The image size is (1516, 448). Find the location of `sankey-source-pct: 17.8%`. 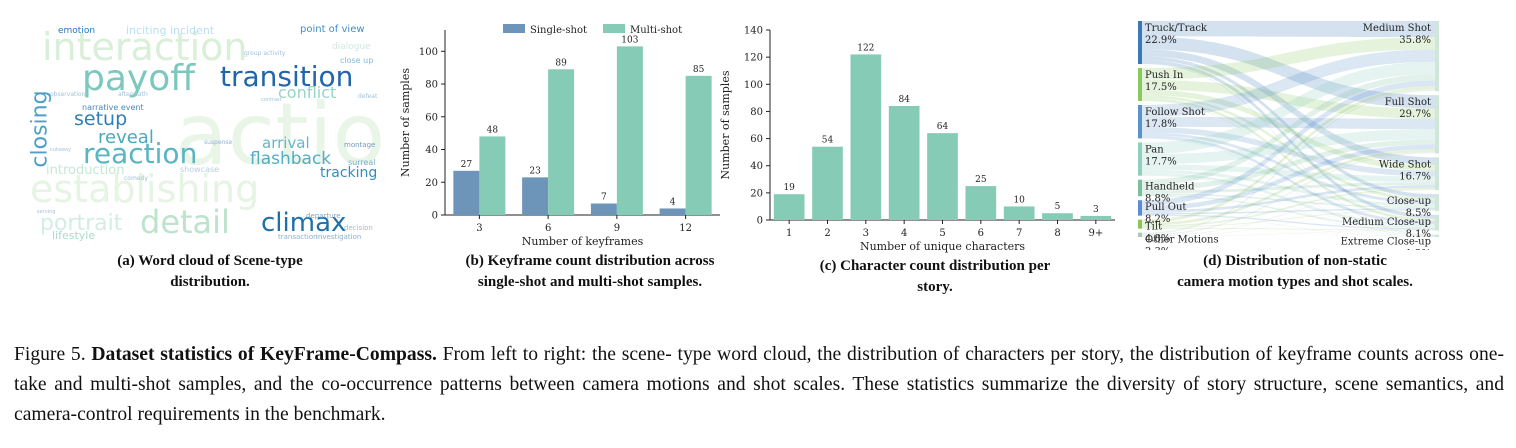

sankey-source-pct: 17.8% is located at coordinates (1161, 124).